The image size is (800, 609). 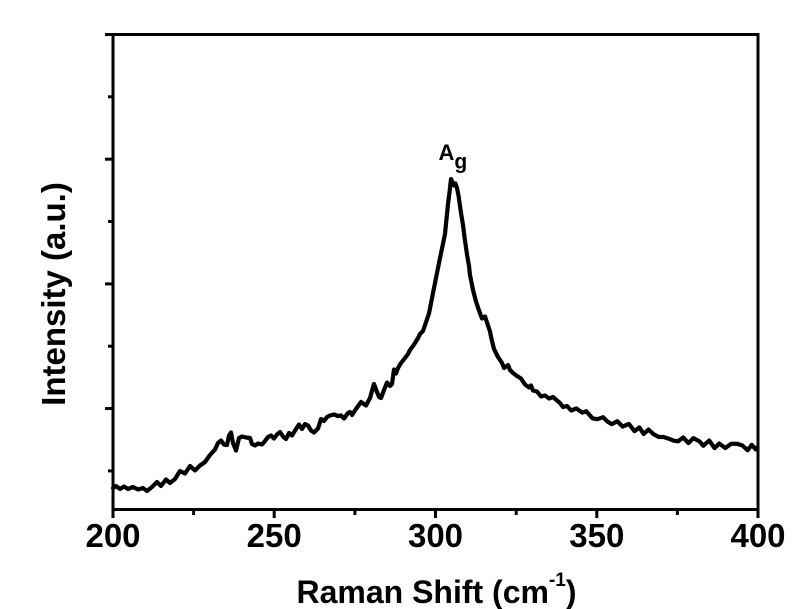 I want to click on svg-text: 250, so click(x=274, y=535).